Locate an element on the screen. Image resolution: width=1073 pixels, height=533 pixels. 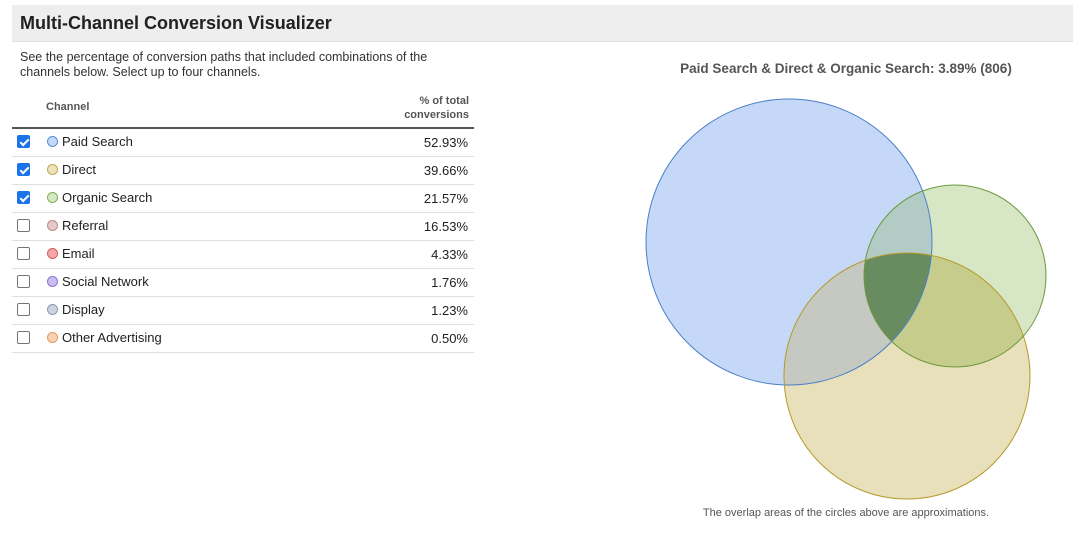
table-header: Channel % of total conversions is located at coordinates (243, 111).